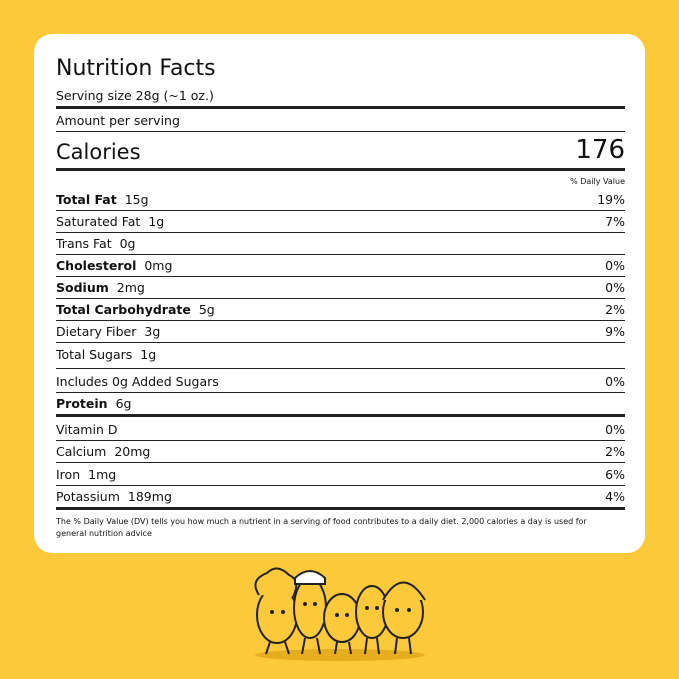 This screenshot has height=679, width=679. I want to click on daily-value: 4%, so click(615, 496).